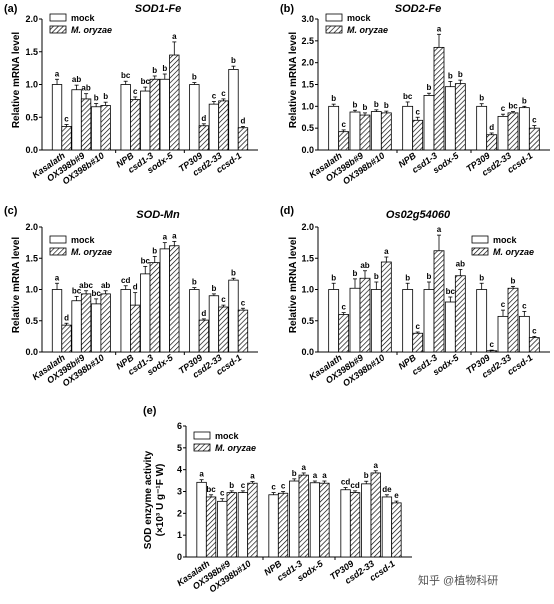 This screenshot has width=554, height=604. I want to click on significance-letter: e, so click(396, 495).